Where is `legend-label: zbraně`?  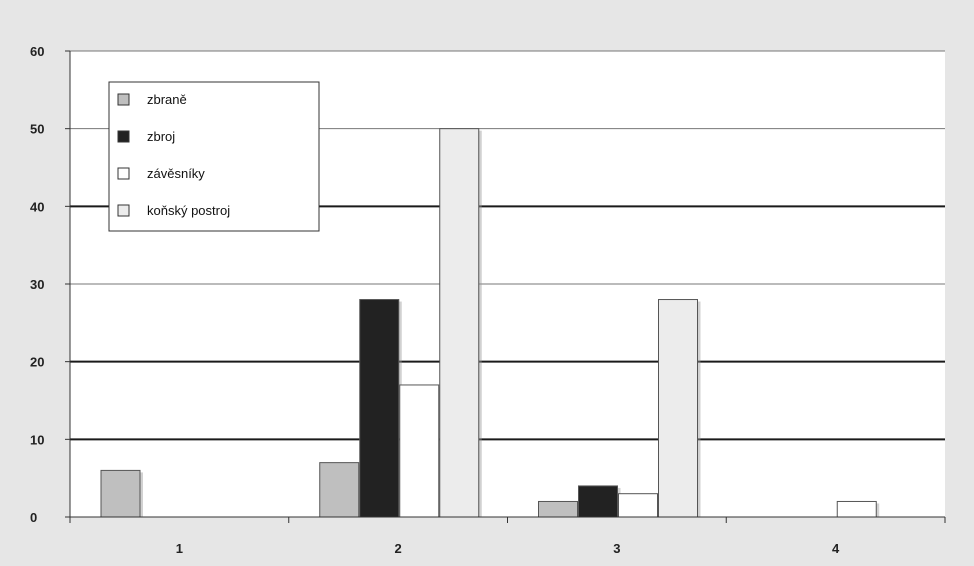
legend-label: zbraně is located at coordinates (167, 99).